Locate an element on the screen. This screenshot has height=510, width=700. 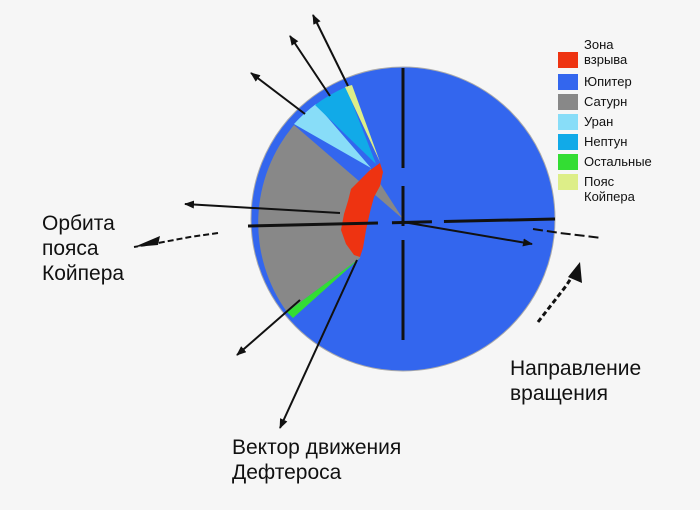
legend-swatch-saturn is located at coordinates (568, 102).